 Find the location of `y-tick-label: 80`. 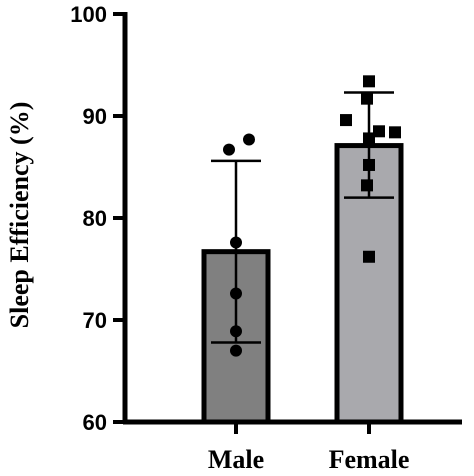

y-tick-label: 80 is located at coordinates (95, 218).